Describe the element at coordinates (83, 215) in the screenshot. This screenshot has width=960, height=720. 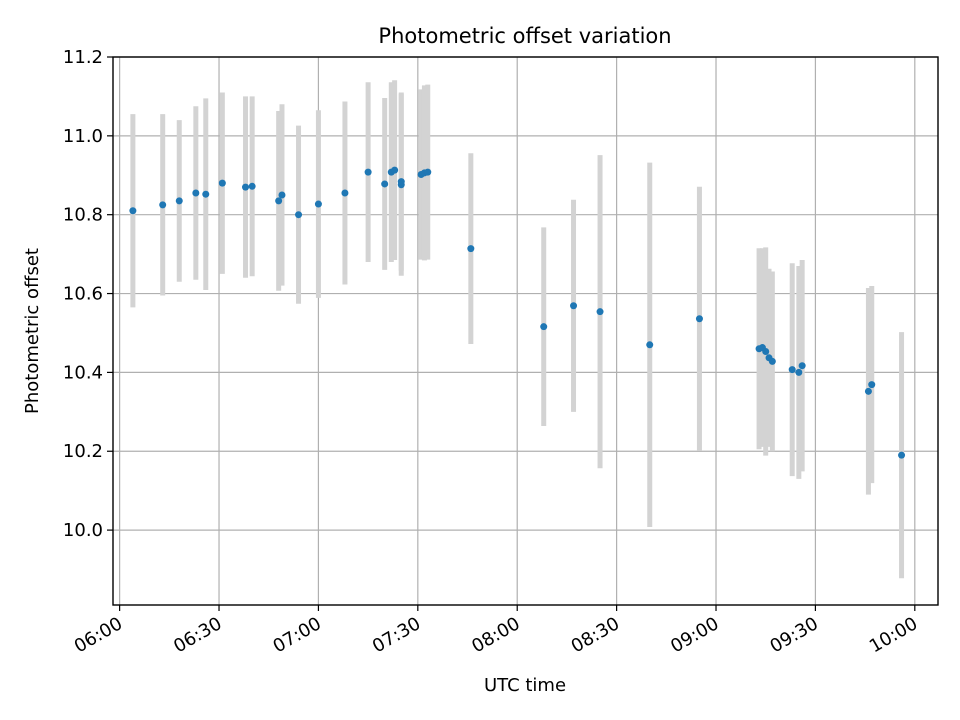
I see `y-tick-label: 10.8` at that location.